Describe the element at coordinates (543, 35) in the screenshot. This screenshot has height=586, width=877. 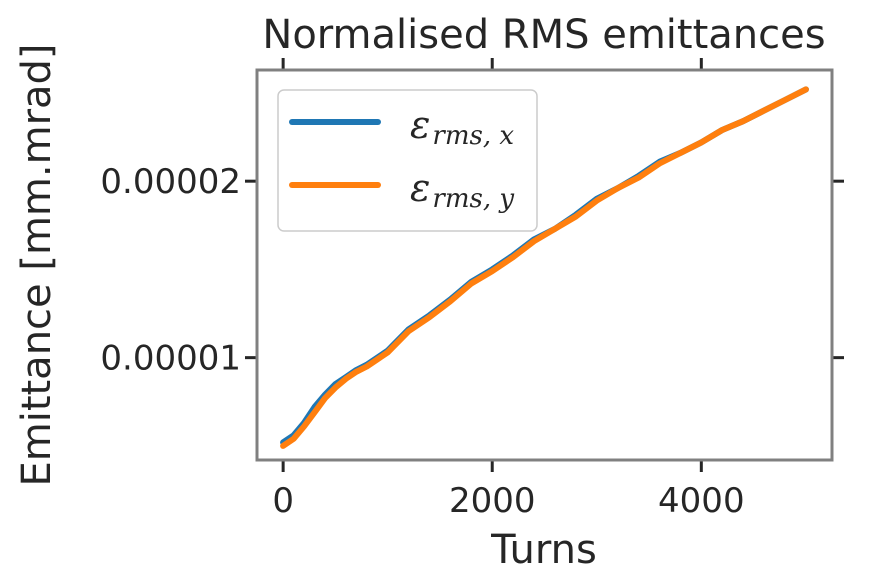
I see `chart-title: Normalised RMS emittances` at that location.